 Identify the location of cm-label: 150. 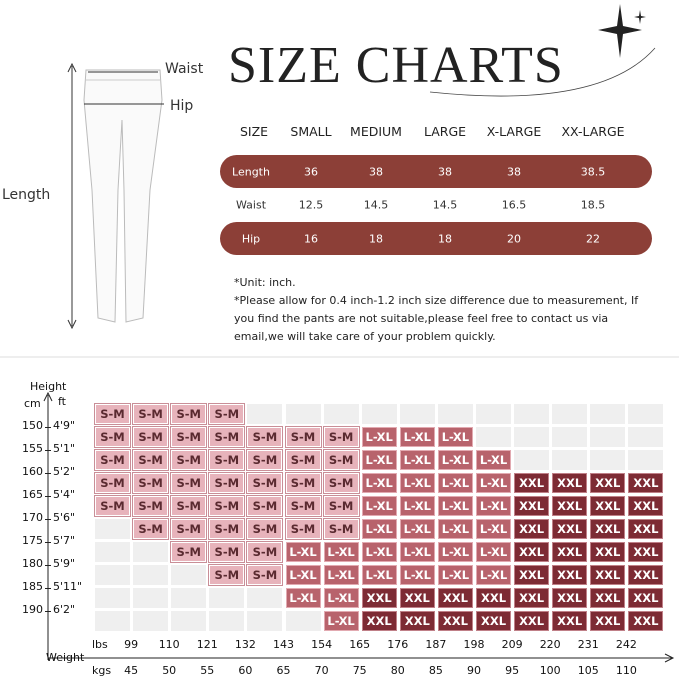
(32, 425).